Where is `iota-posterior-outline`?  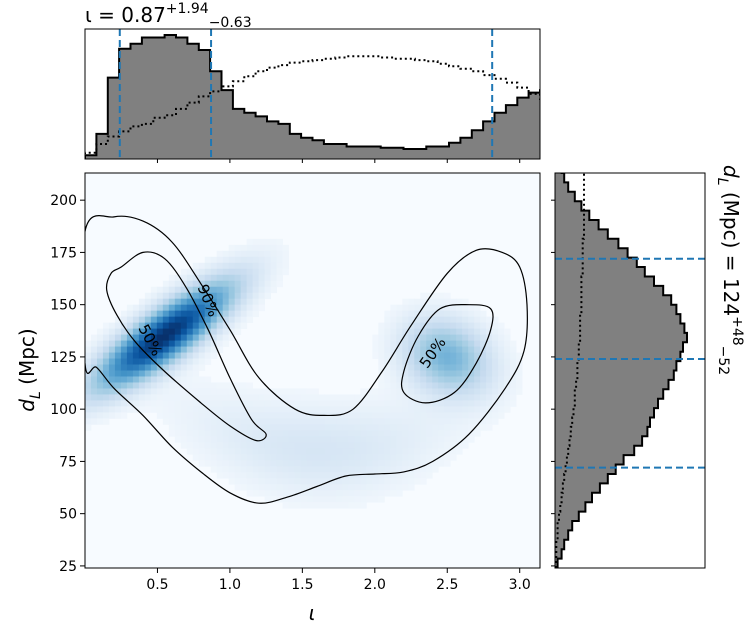 iota-posterior-outline is located at coordinates (312, 96).